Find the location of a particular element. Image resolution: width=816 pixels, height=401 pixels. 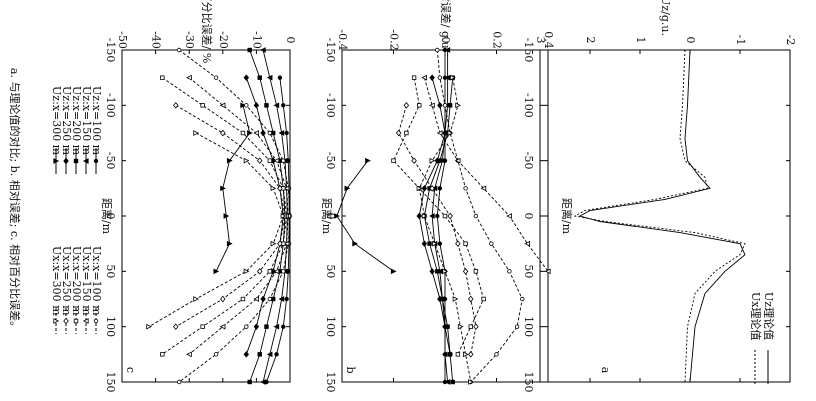

legend-label: Uz:x=200 m is located at coordinates (76, 121).